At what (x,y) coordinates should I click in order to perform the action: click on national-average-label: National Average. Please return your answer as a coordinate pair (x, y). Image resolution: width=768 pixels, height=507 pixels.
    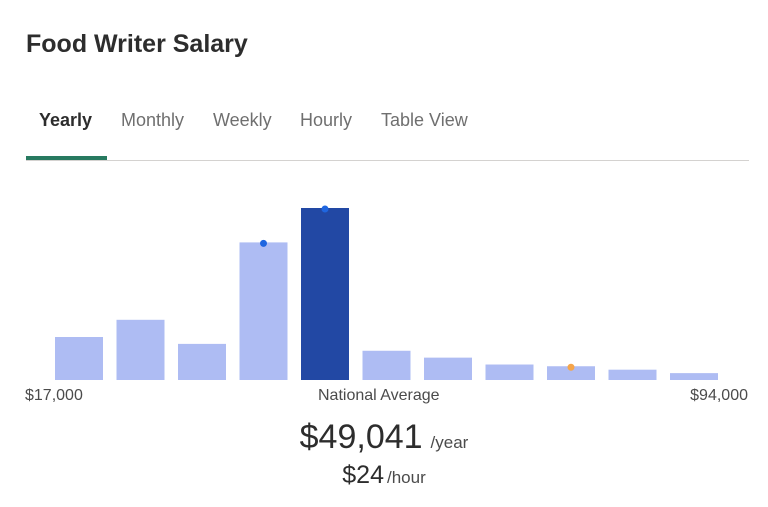
    Looking at the image, I should click on (379, 395).